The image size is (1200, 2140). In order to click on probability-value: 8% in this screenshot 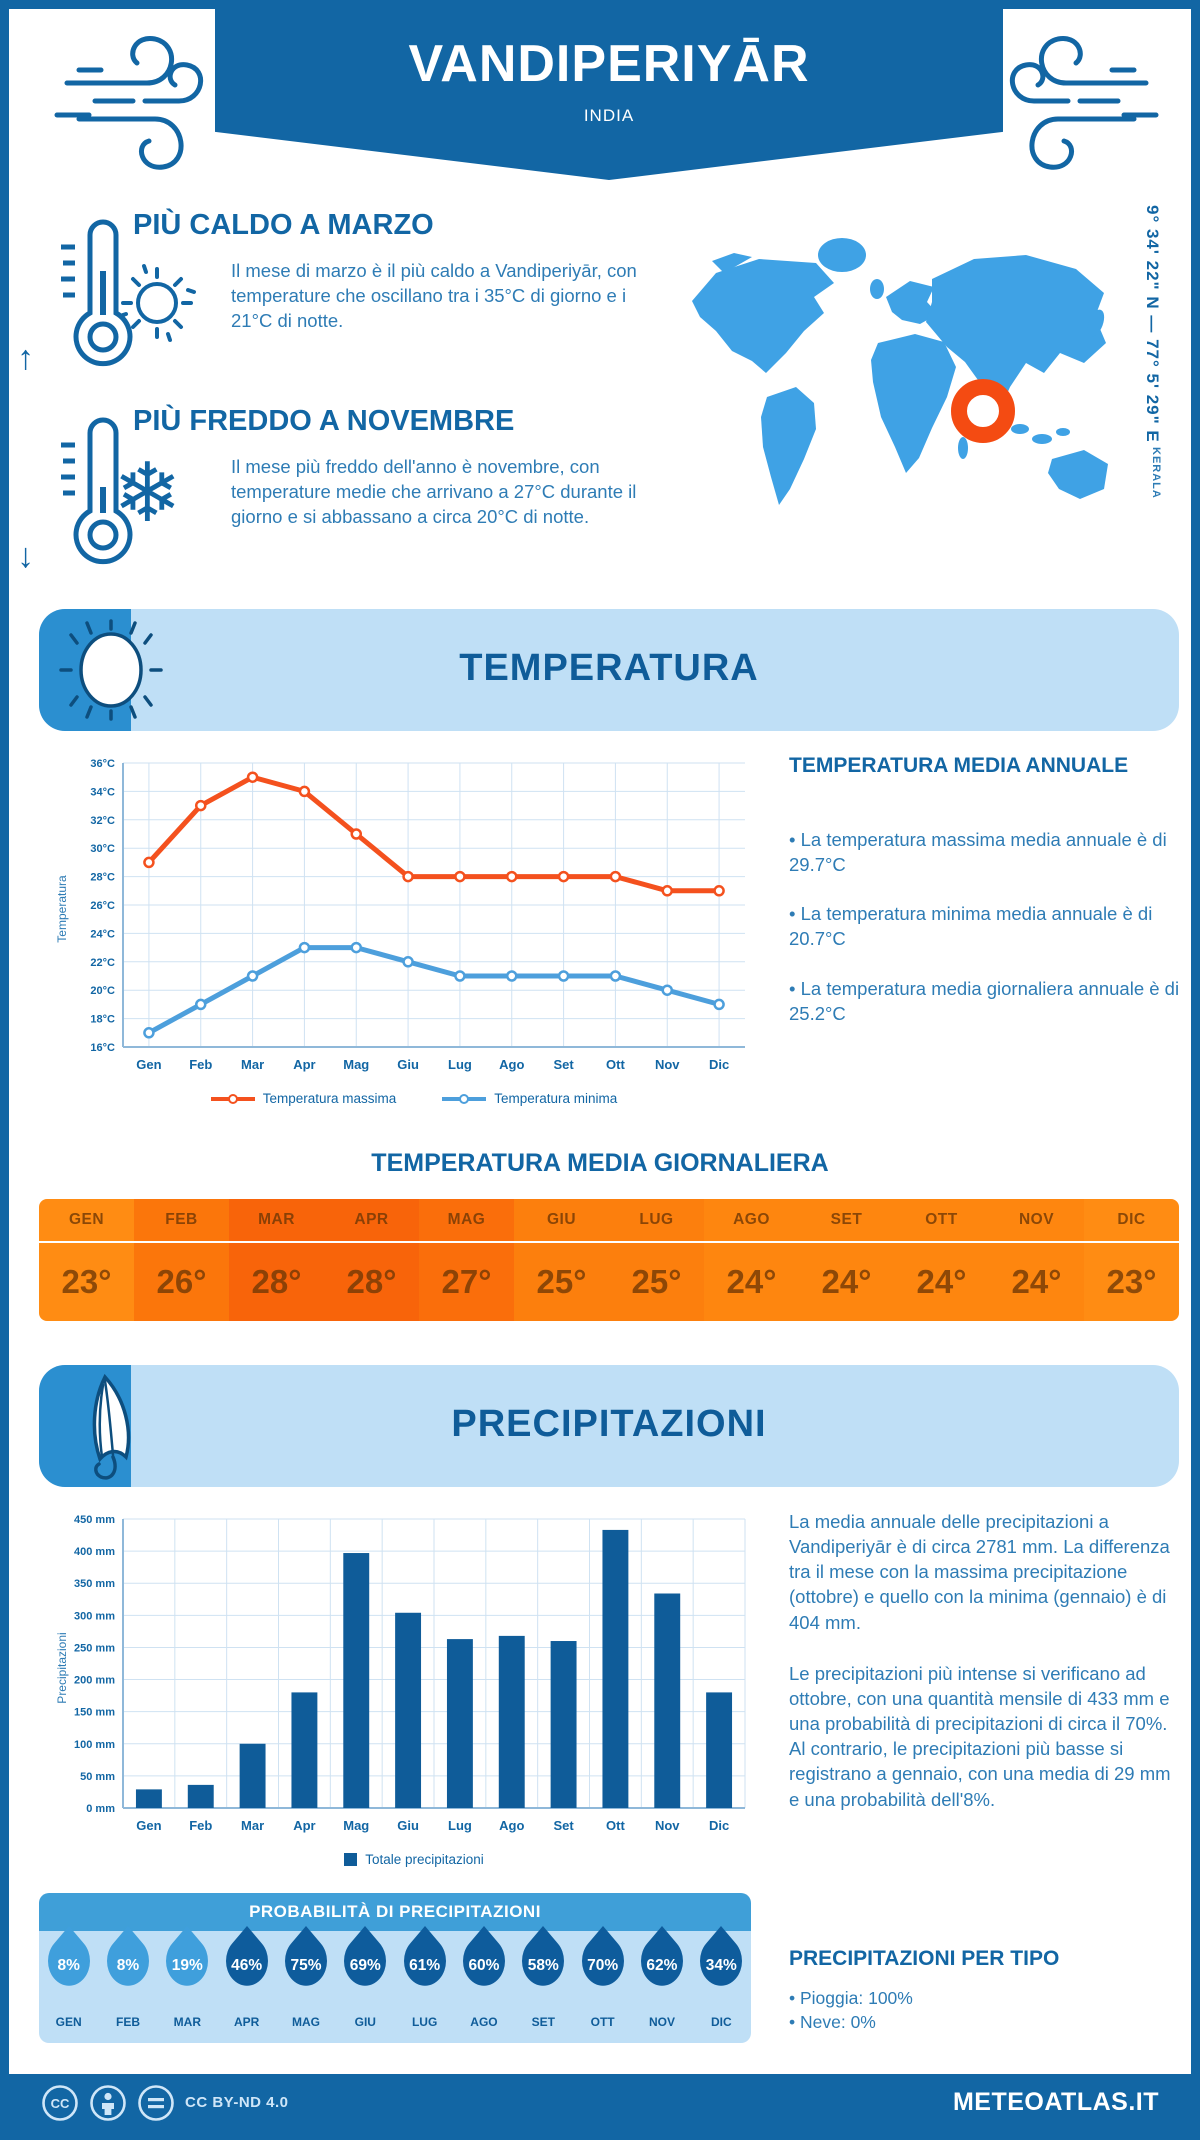, I will do `click(128, 1965)`.